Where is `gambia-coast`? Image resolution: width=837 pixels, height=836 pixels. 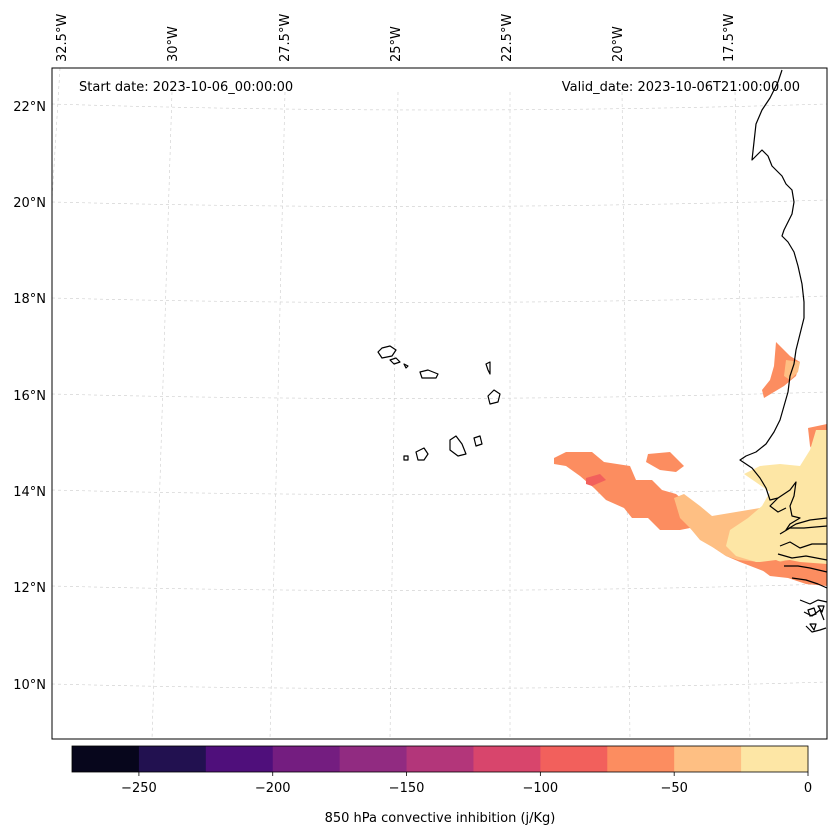 gambia-coast is located at coordinates (803, 530).